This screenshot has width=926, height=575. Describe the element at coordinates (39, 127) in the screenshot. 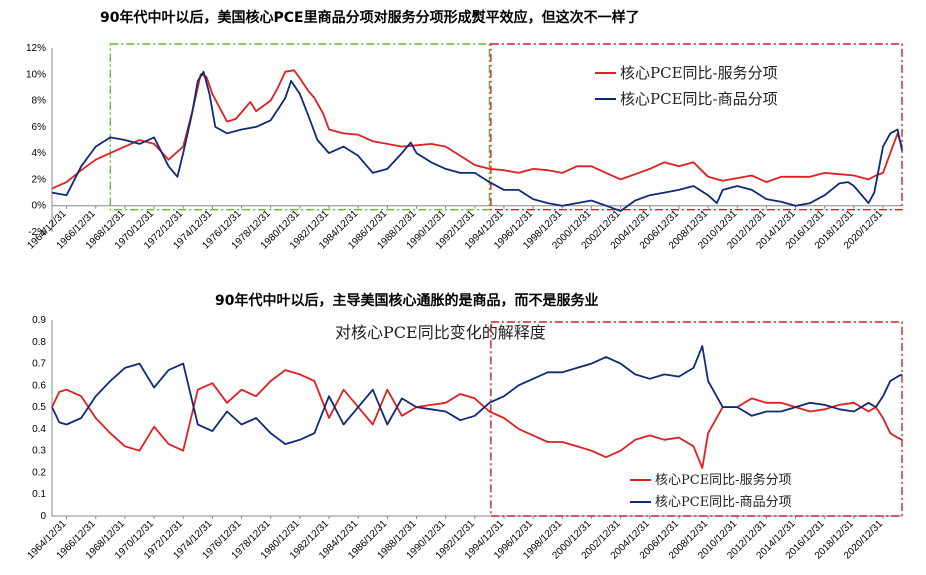

I see `c1-y-tick-label: 6%` at that location.